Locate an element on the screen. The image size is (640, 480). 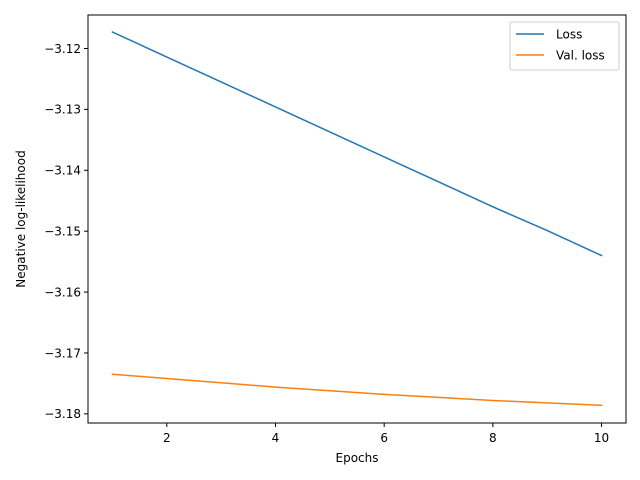
x-tick-label: 4 is located at coordinates (276, 438).